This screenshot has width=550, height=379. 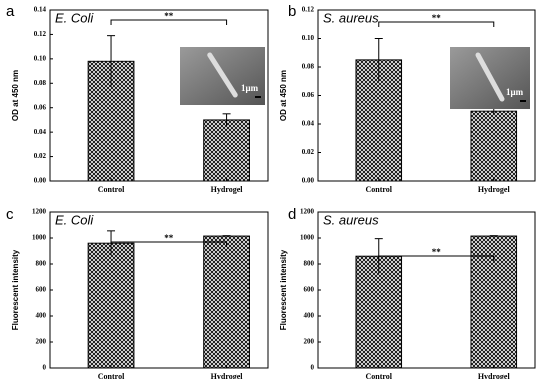 What do you see at coordinates (10, 214) in the screenshot?
I see `panel-label: c` at bounding box center [10, 214].